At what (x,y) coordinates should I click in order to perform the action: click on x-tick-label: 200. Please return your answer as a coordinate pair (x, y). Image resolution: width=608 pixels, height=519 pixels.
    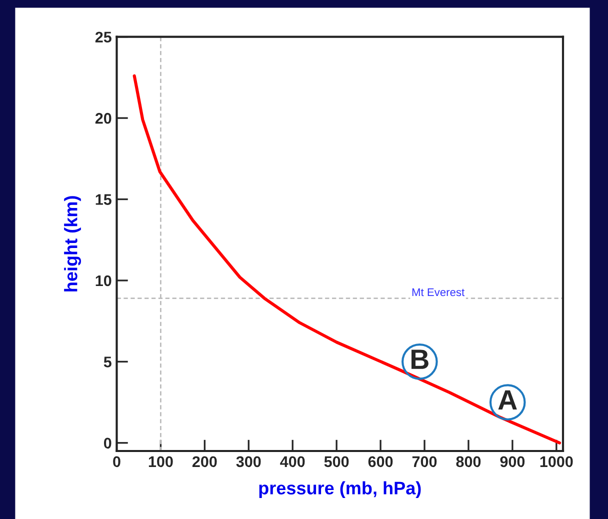
    Looking at the image, I should click on (204, 462).